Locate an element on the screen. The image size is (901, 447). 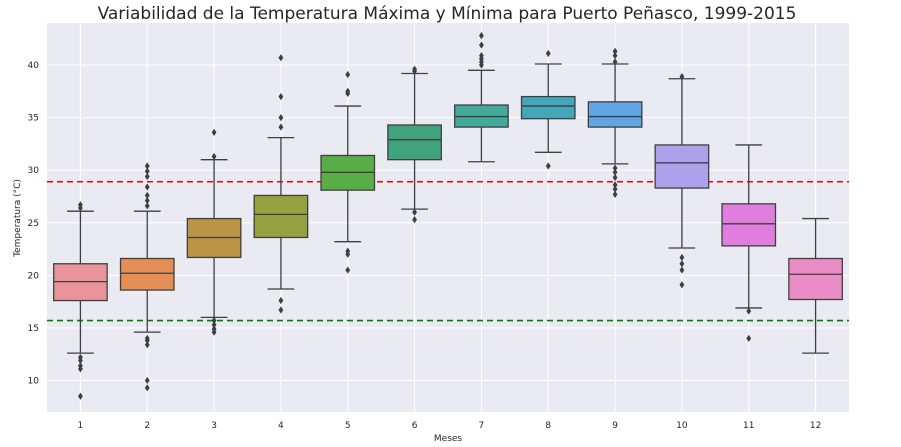
y-tick-label: 35 is located at coordinates (33, 119).